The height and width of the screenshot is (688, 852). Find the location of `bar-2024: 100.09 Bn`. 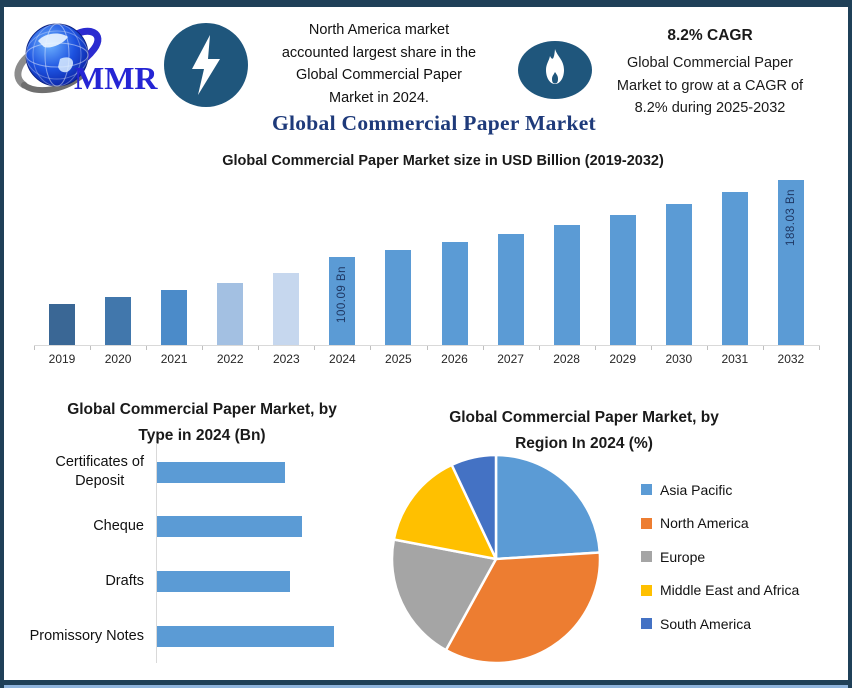

bar-2024: 100.09 Bn is located at coordinates (342, 301).